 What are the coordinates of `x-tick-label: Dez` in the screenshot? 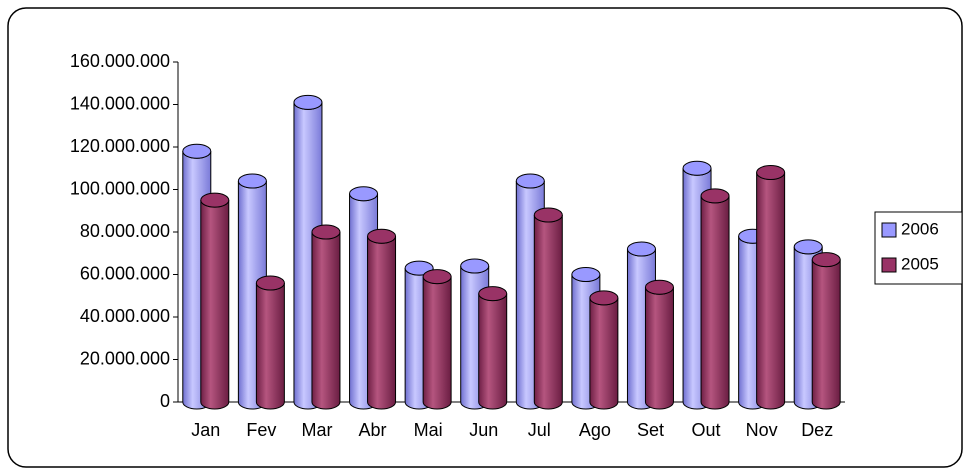 It's located at (817, 430).